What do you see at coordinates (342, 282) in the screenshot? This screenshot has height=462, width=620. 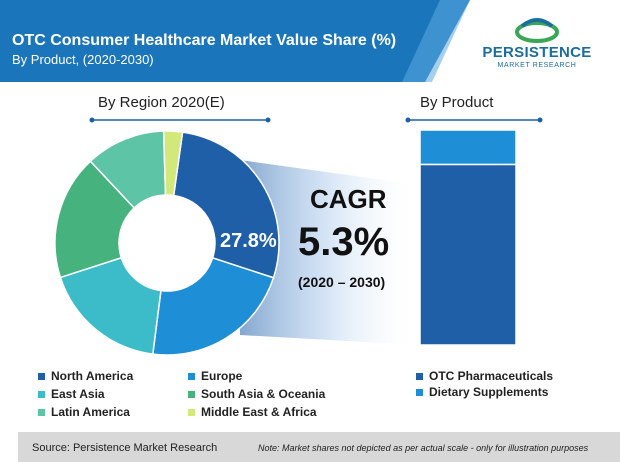 I see `cagr-period: (2020 – 2030)` at bounding box center [342, 282].